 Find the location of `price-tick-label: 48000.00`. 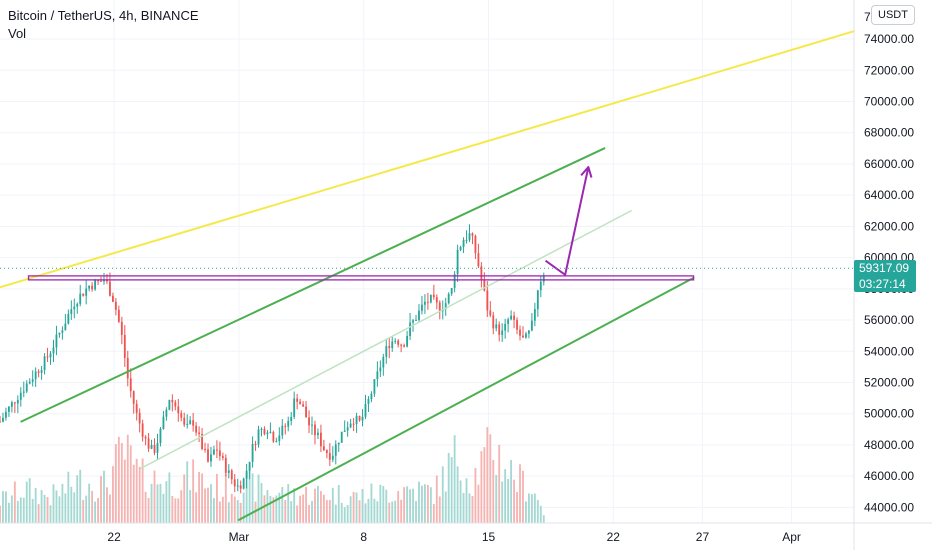

price-tick-label: 48000.00 is located at coordinates (889, 445).